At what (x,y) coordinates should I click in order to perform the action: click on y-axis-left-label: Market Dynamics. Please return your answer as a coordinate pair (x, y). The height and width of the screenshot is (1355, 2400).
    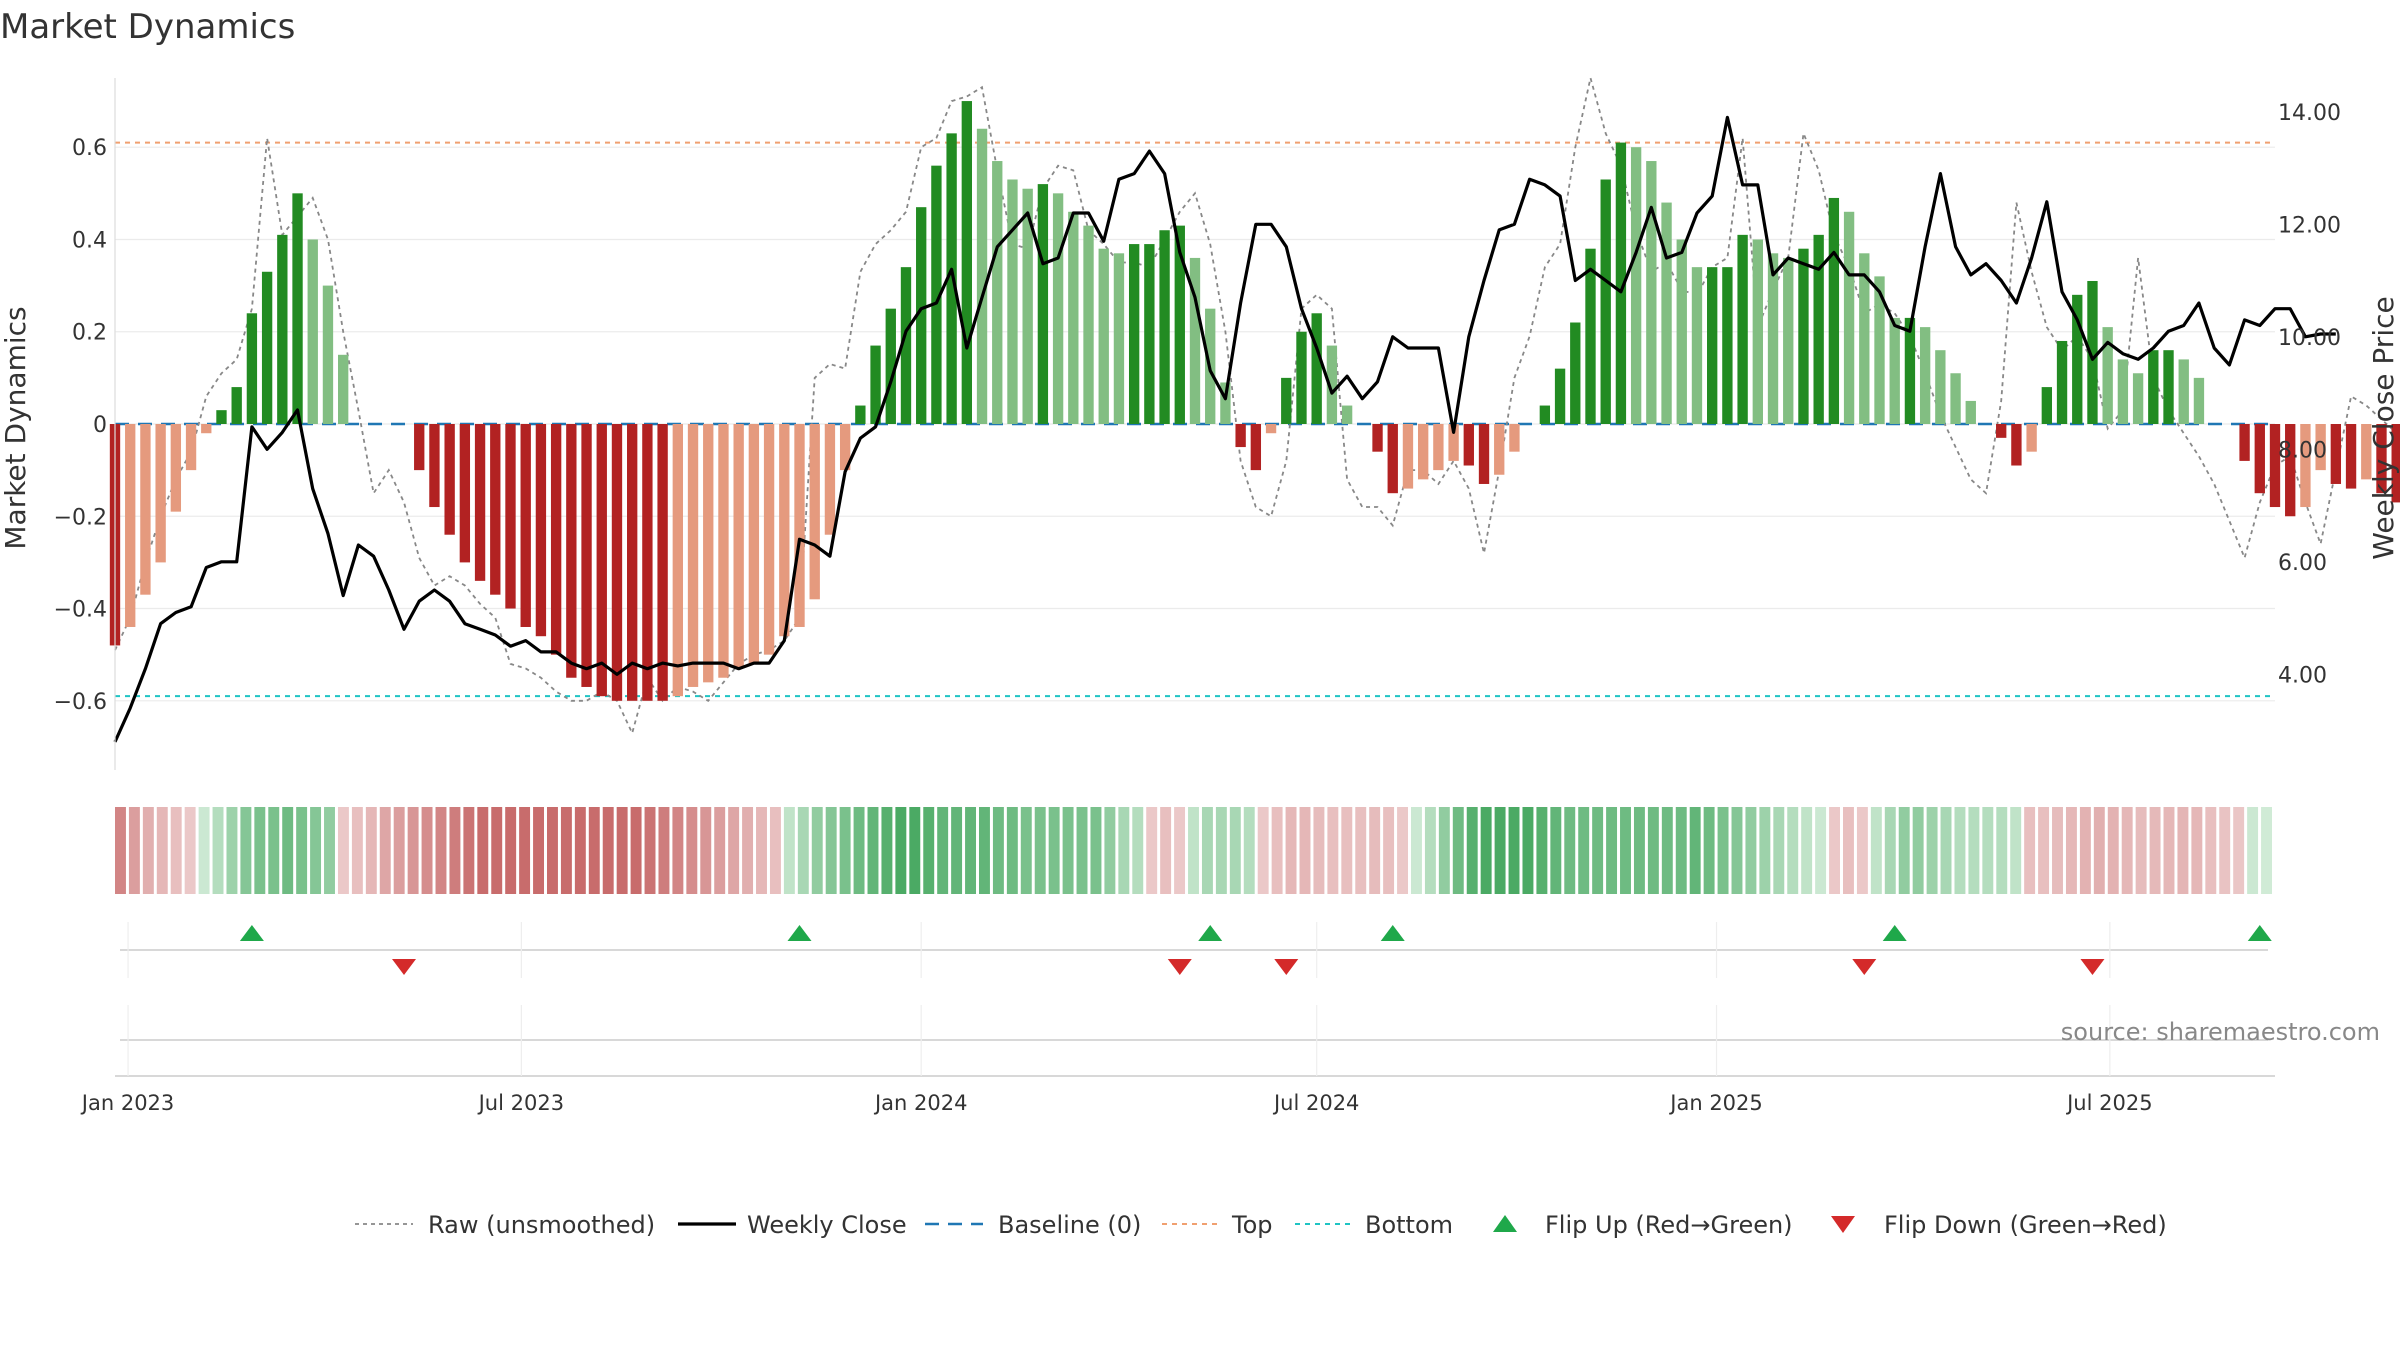
    Looking at the image, I should click on (16, 427).